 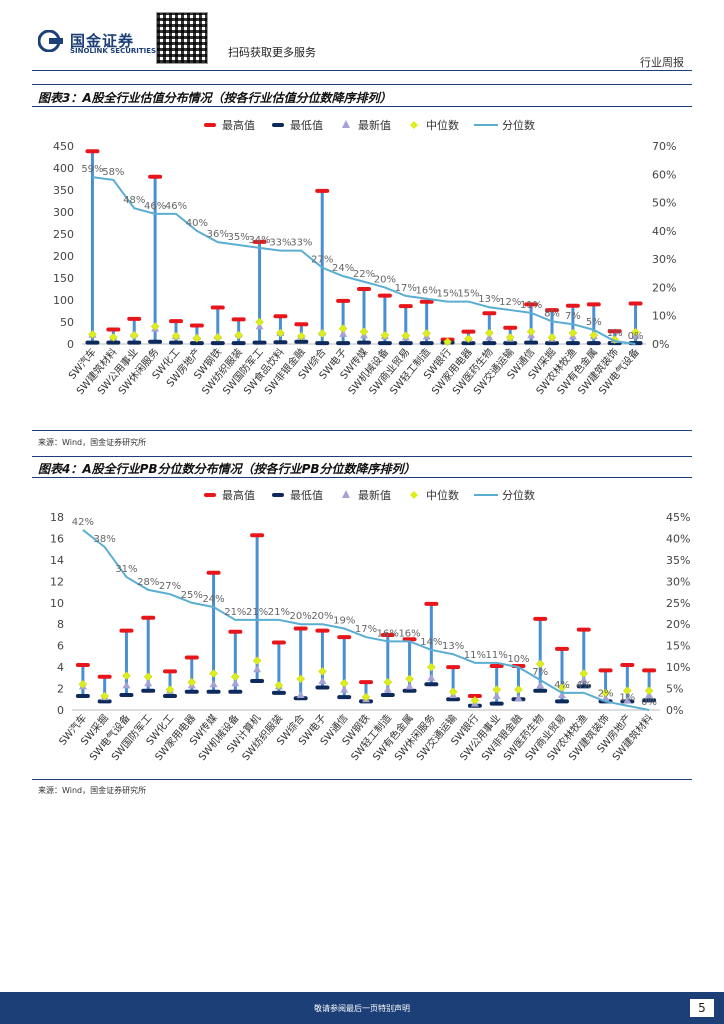 I want to click on chart4-percentile-label: 20%, so click(x=322, y=616).